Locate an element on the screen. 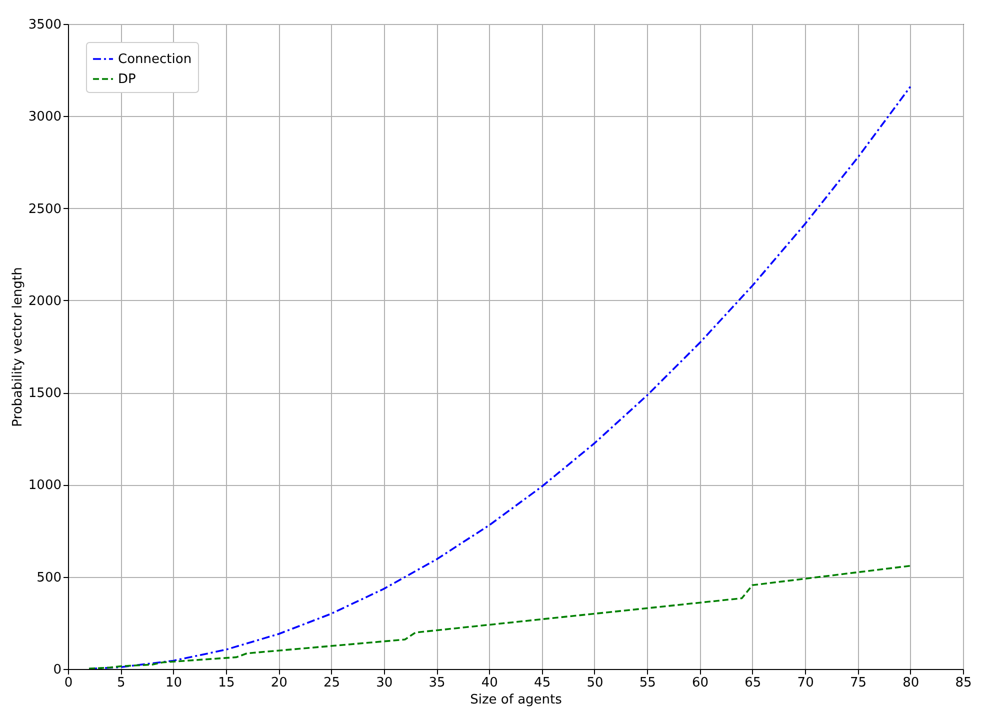  legend-label: Connection is located at coordinates (155, 59).